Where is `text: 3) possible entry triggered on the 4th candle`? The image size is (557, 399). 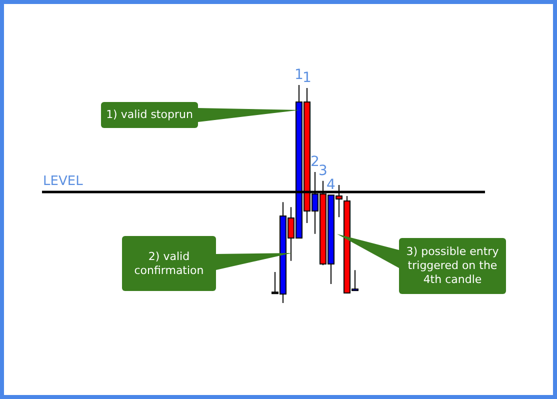 text: 3) possible entry triggered on the 4th candle is located at coordinates (452, 266).